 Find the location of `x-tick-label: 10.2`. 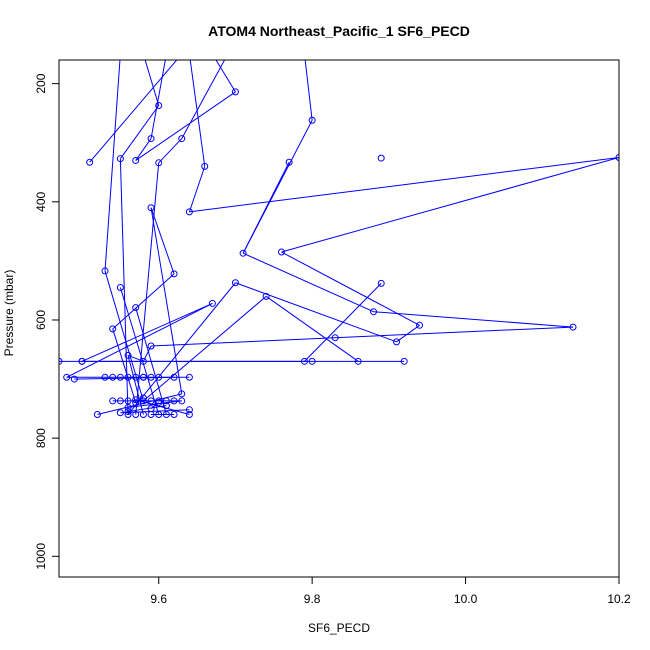

x-tick-label: 10.2 is located at coordinates (619, 599).